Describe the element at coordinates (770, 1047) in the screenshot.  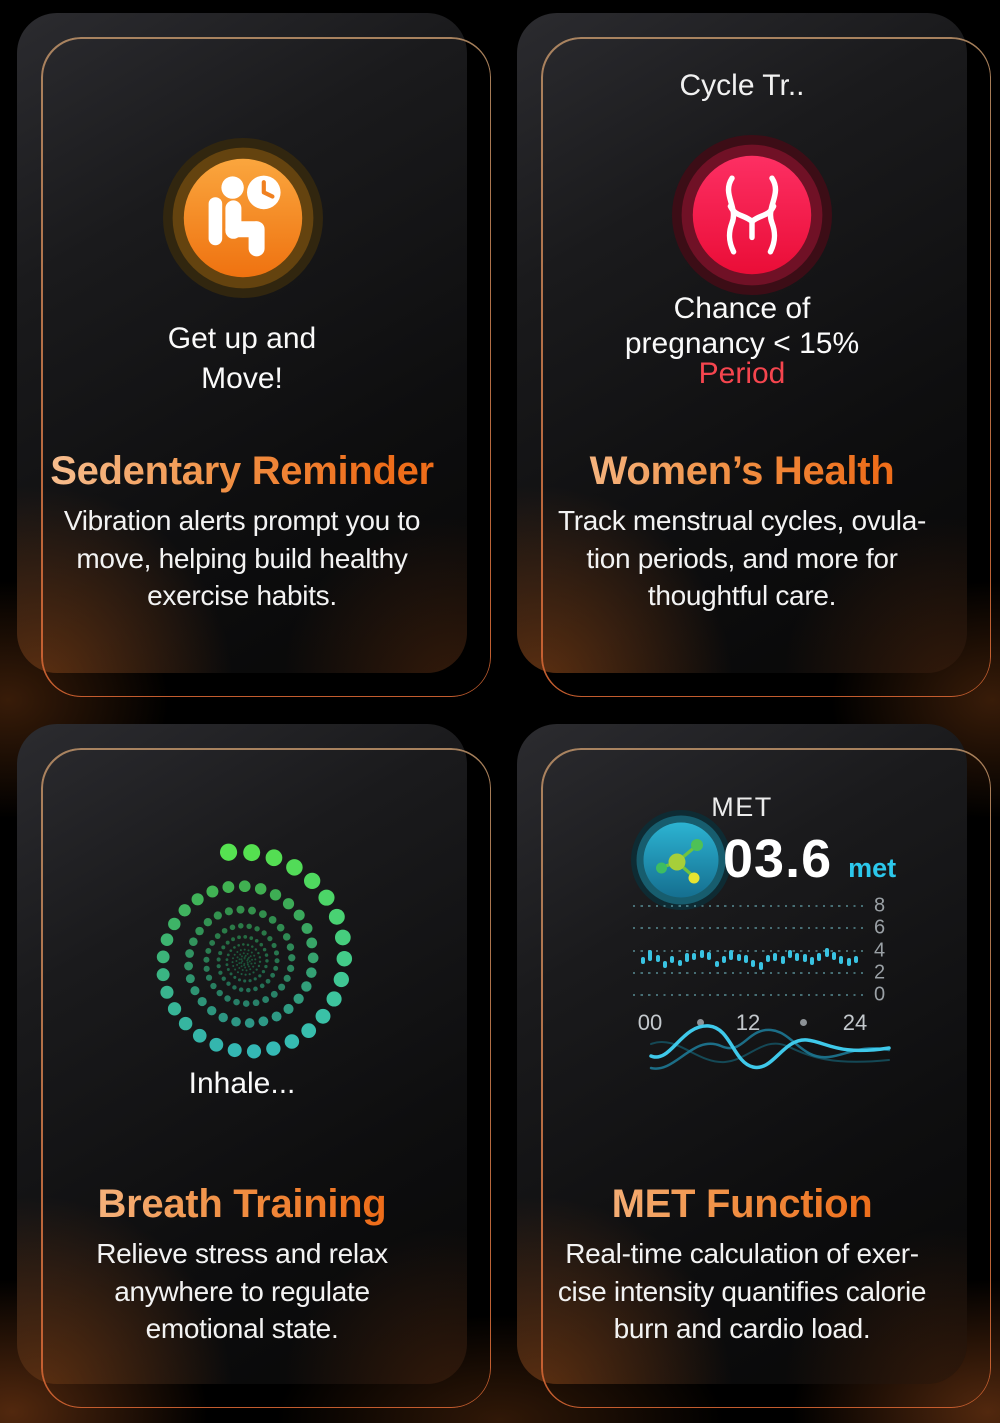
I see `met-wave-graph` at that location.